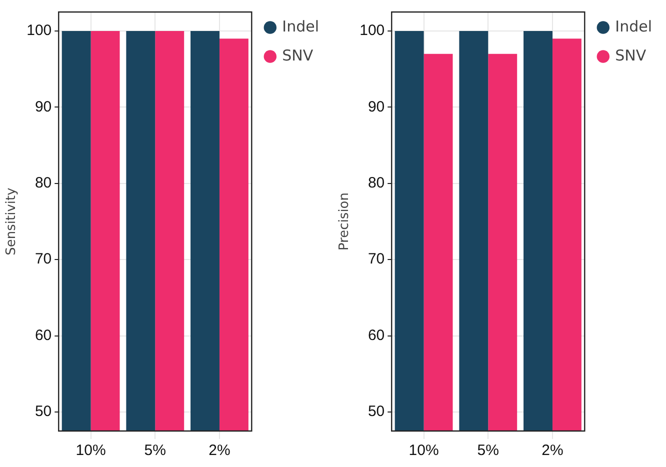 The width and height of the screenshot is (666, 467). I want to click on y-axis-title: Precision, so click(344, 221).